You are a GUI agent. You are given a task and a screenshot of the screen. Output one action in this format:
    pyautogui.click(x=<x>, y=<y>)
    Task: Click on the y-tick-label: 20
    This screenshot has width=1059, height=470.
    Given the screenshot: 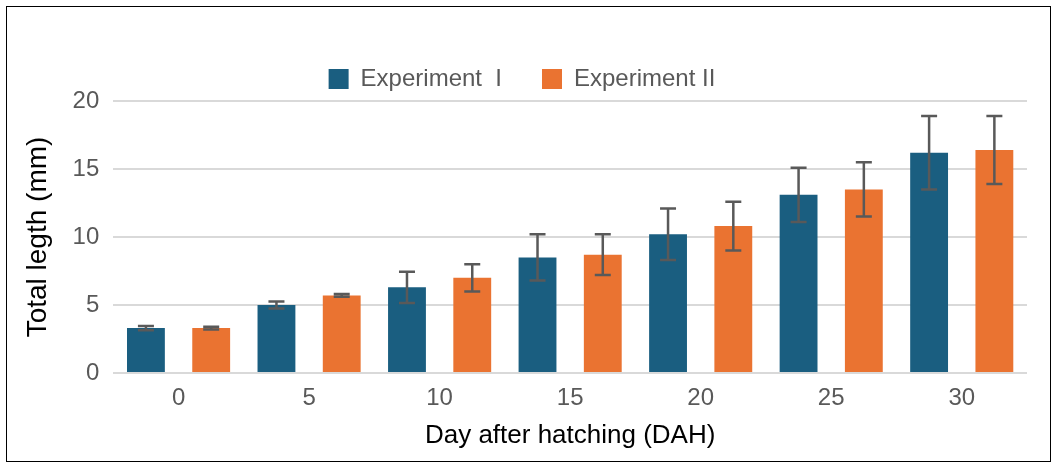 What is the action you would take?
    pyautogui.click(x=86, y=99)
    